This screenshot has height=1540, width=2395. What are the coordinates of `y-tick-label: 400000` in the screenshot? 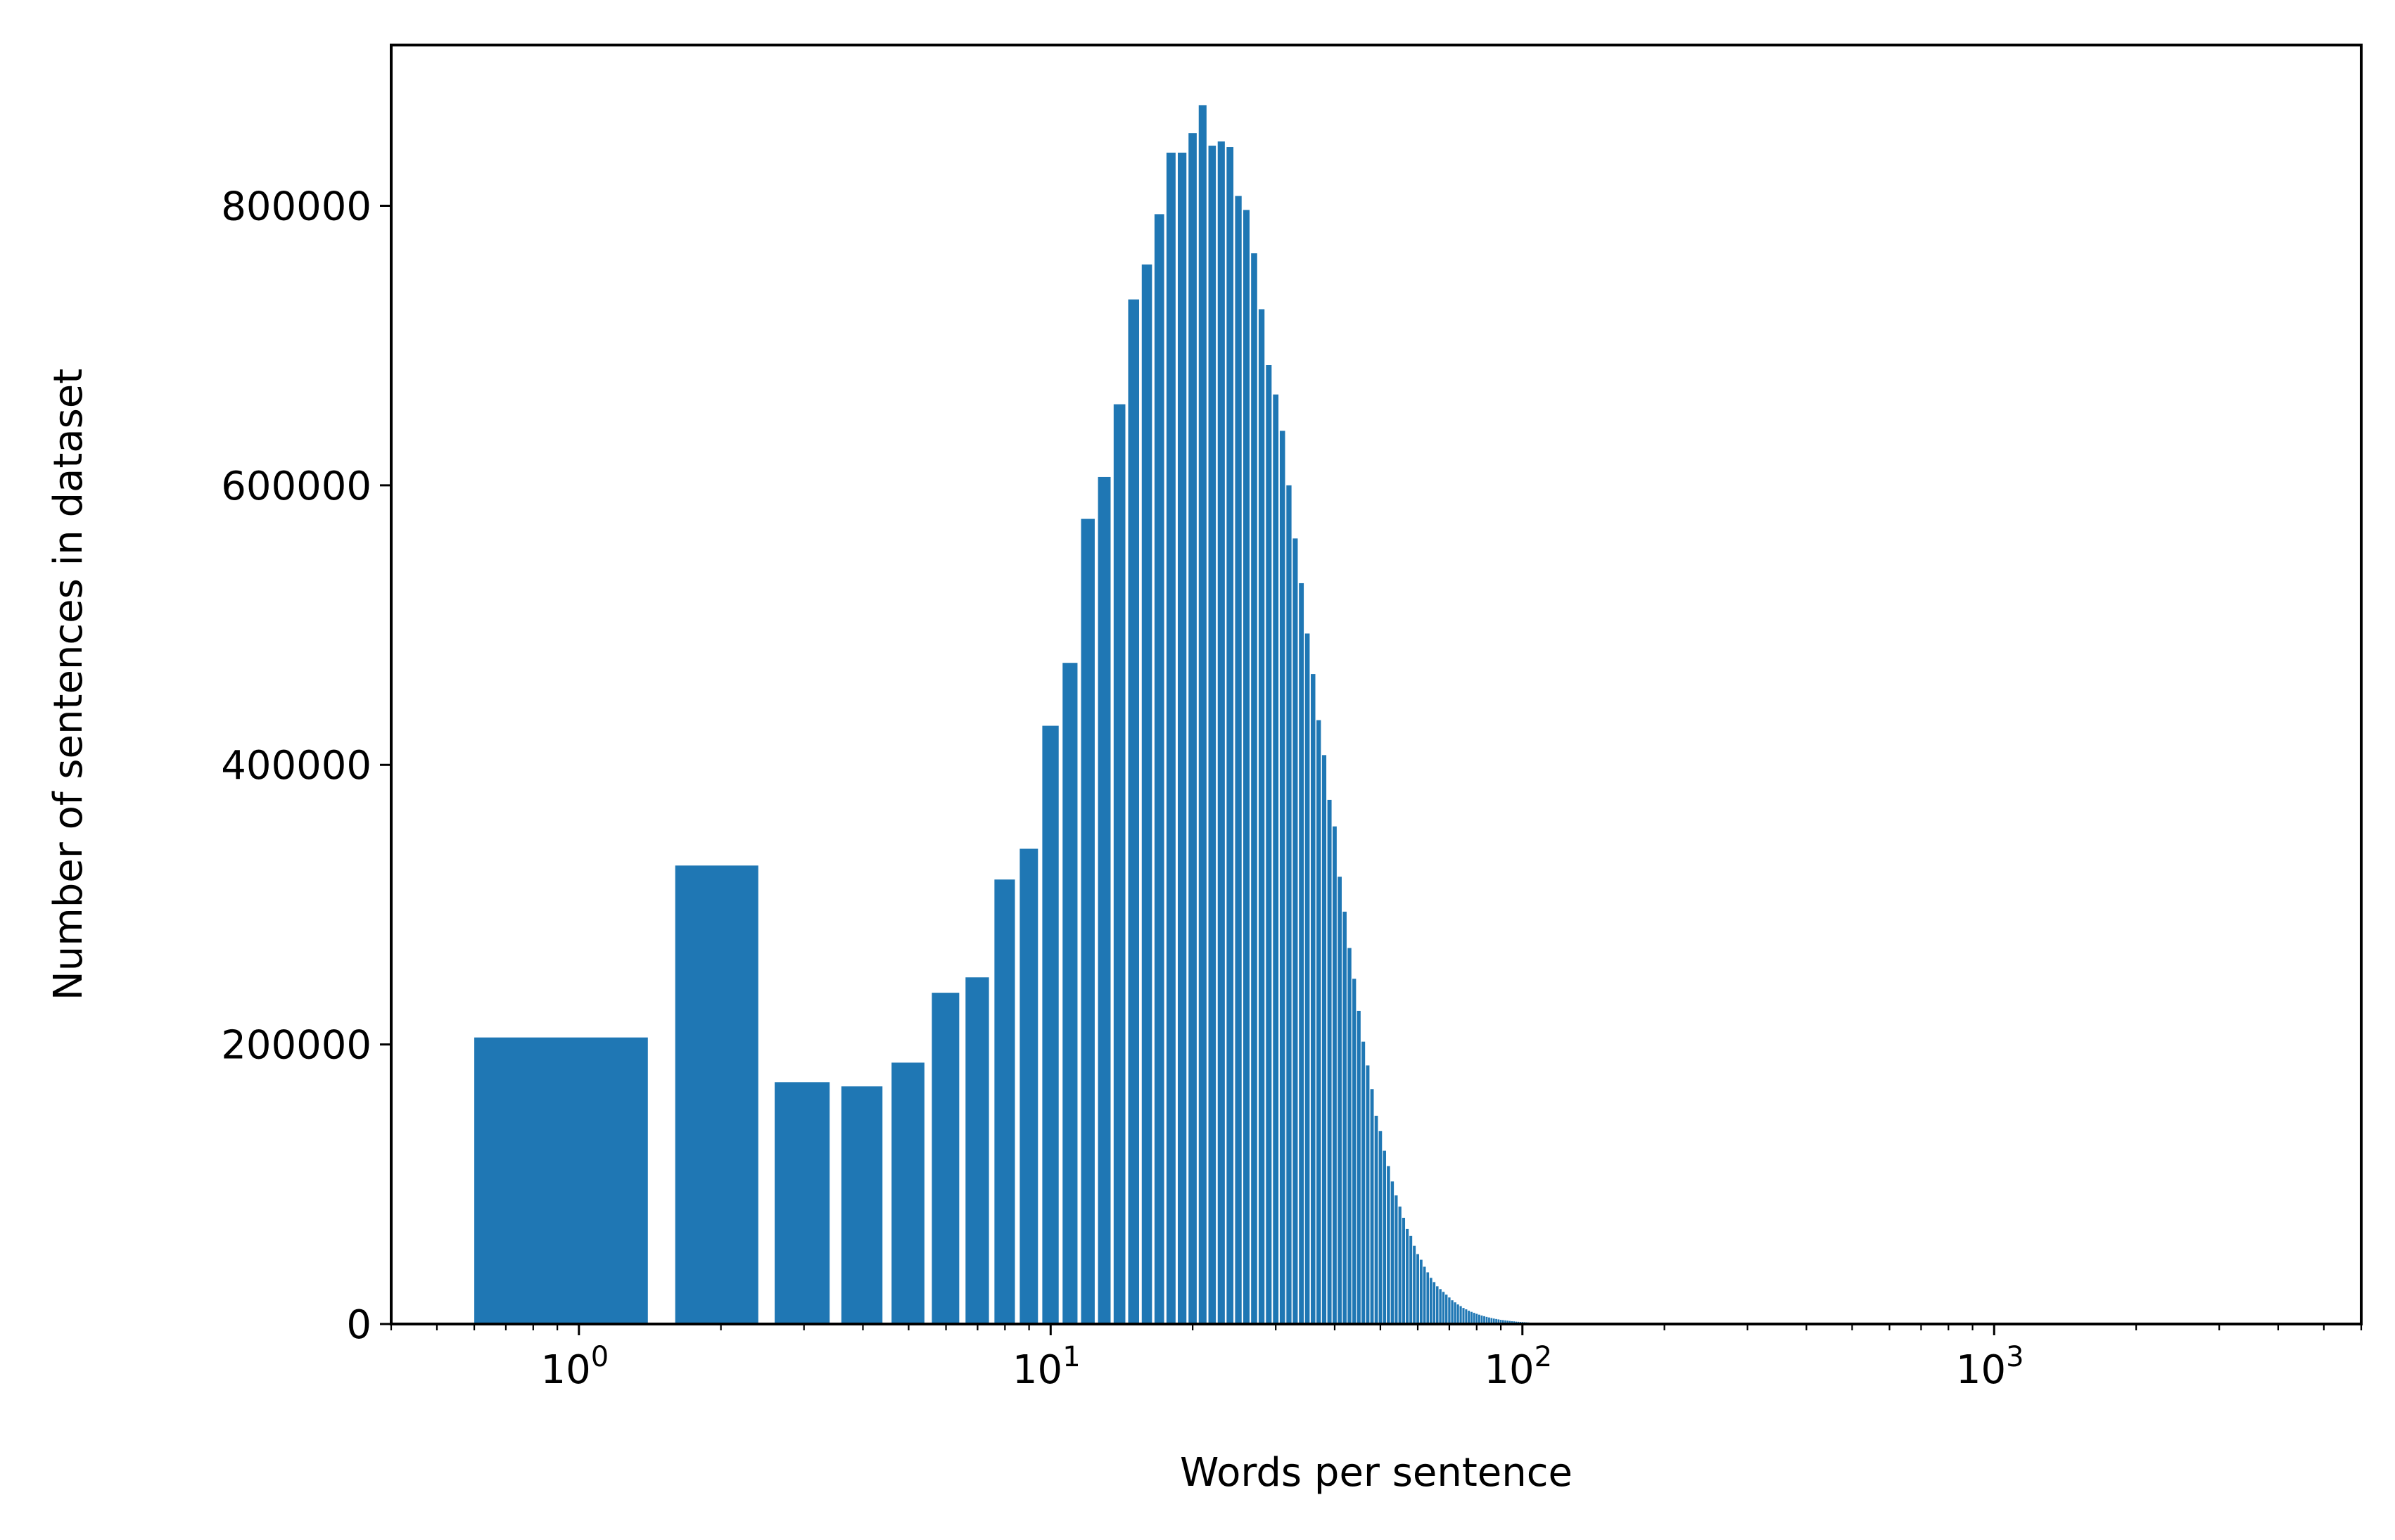 It's located at (296, 766).